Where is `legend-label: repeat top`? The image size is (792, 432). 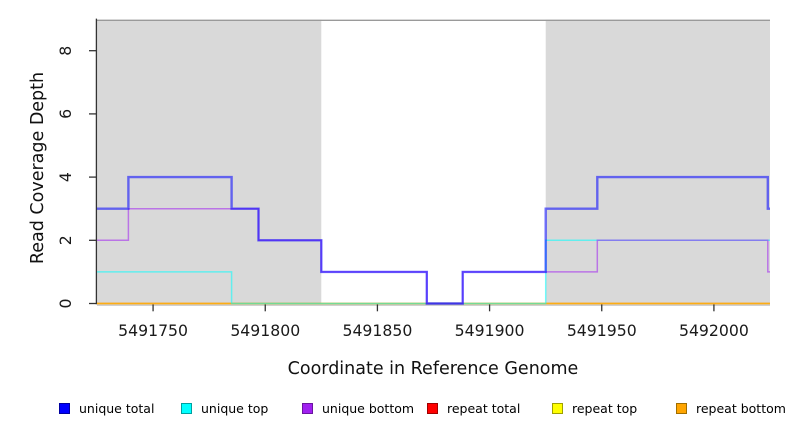
legend-label: repeat top is located at coordinates (605, 408).